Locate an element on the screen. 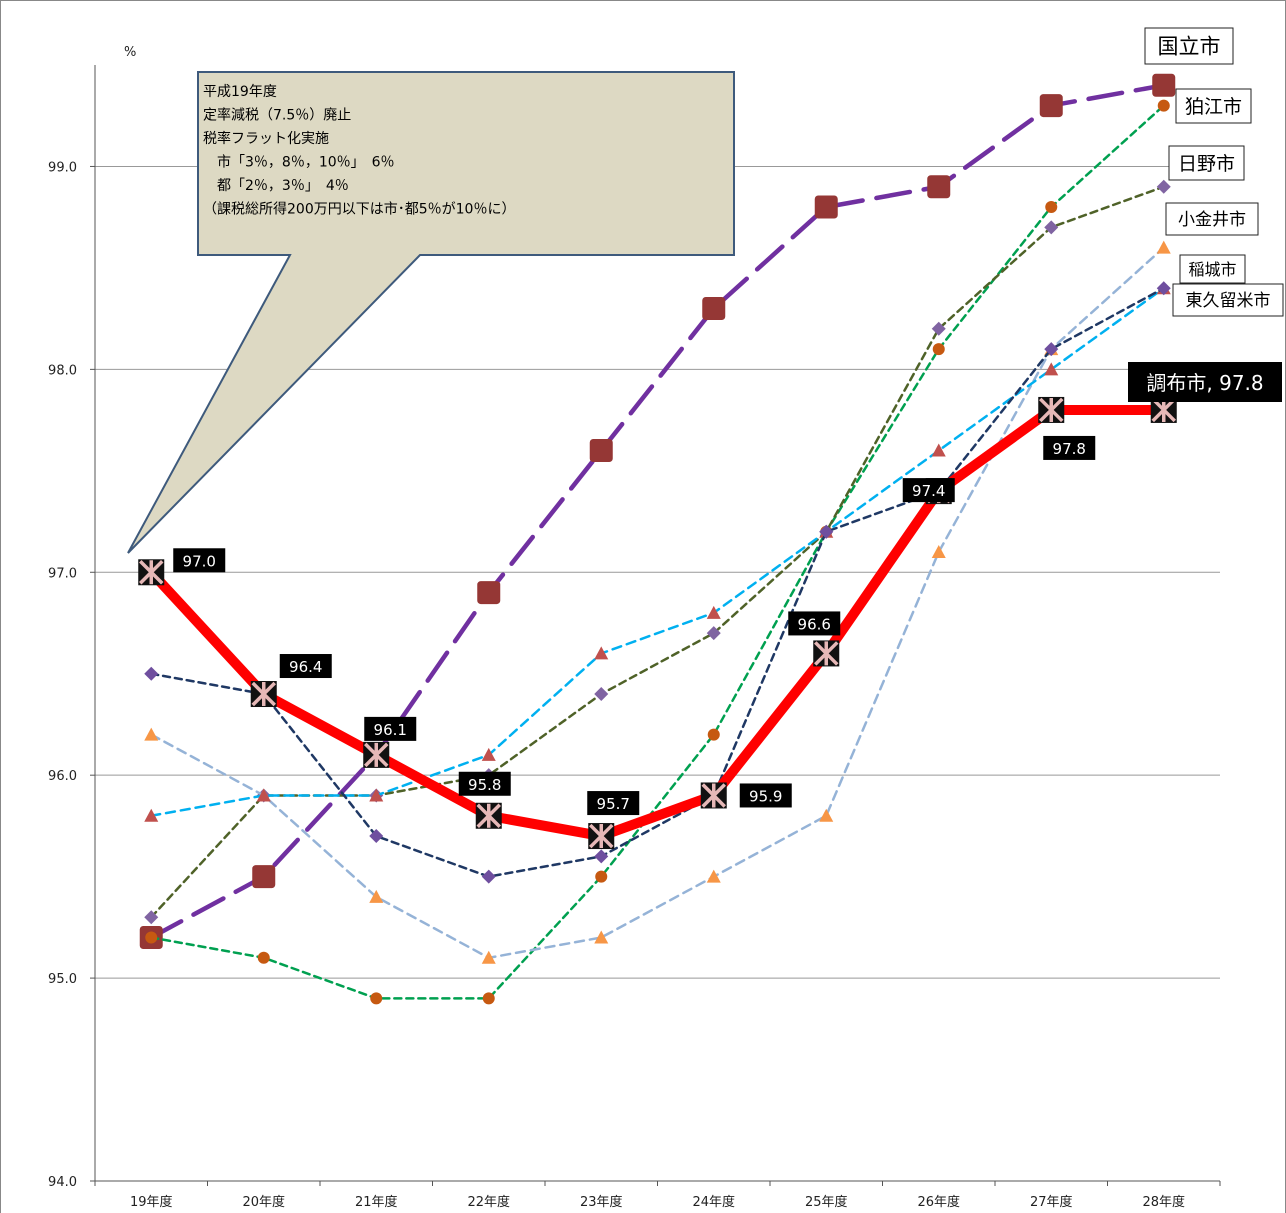 Image resolution: width=1286 pixels, height=1213 pixels. series-name-text: 稲城市 is located at coordinates (1212, 269).